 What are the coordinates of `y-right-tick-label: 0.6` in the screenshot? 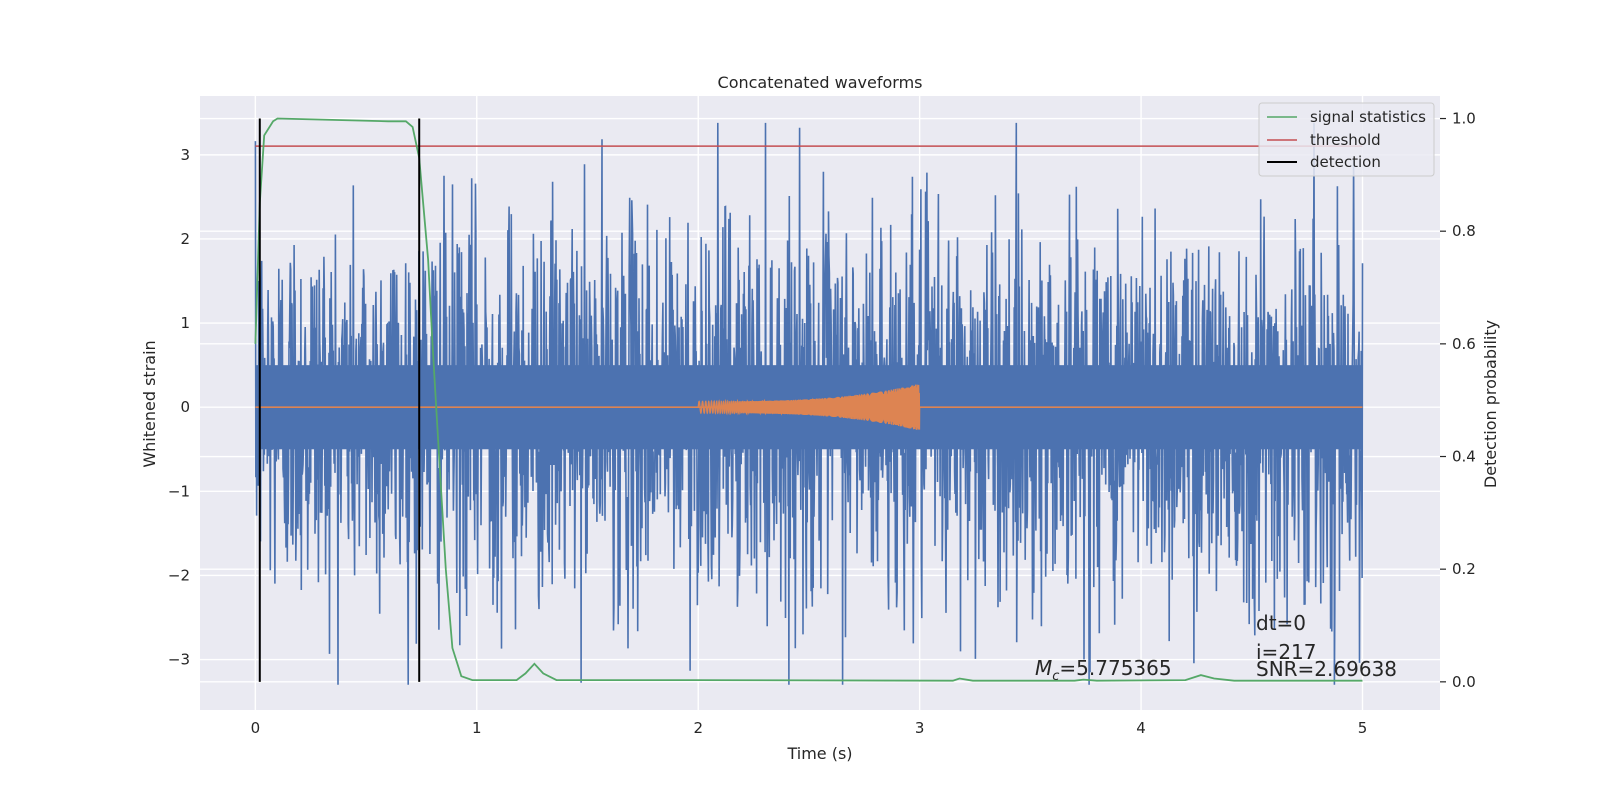 It's located at (1464, 344).